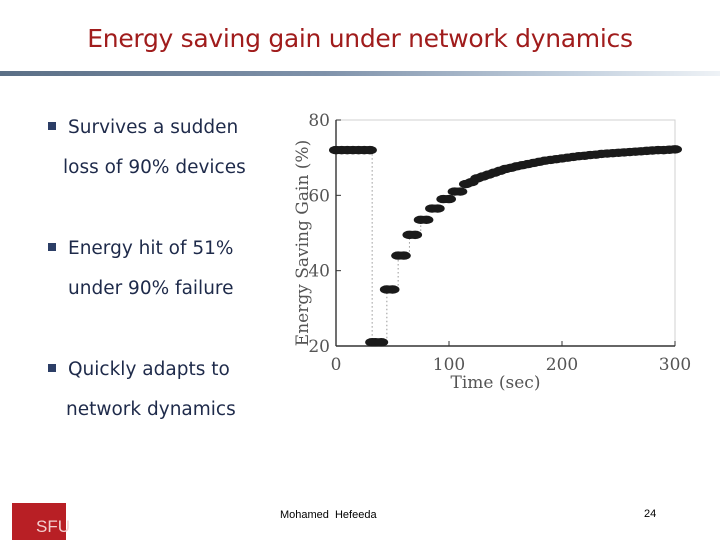 This screenshot has height=540, width=720. I want to click on y-tick-label: 40, so click(319, 272).